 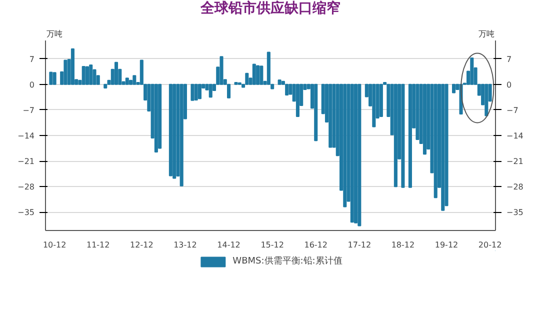 I want to click on x-tick-label: 12-12, so click(x=142, y=245).